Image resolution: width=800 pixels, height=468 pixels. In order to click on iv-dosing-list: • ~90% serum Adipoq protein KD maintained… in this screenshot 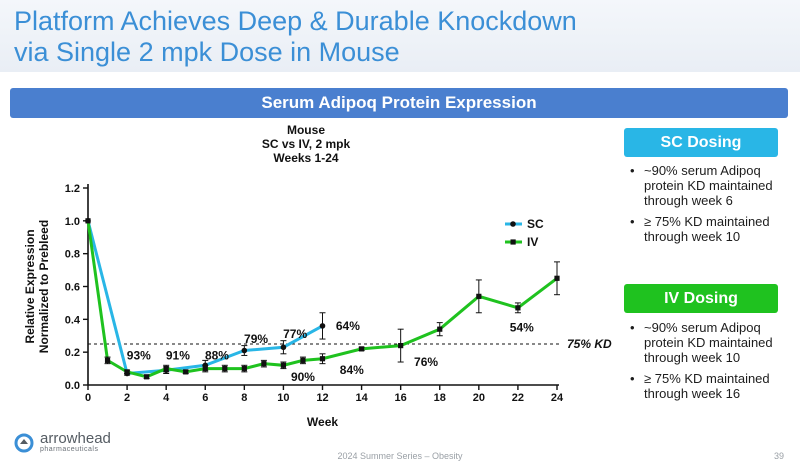, I will do `click(708, 363)`.